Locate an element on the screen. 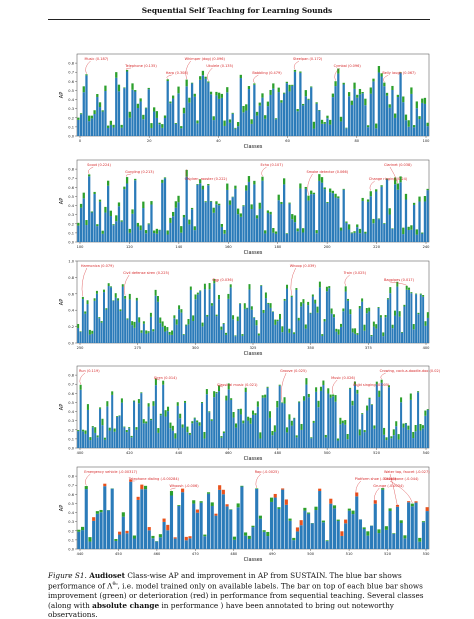 The height and width of the screenshot is (619, 474). annotation-arrow is located at coordinates (87, 480).